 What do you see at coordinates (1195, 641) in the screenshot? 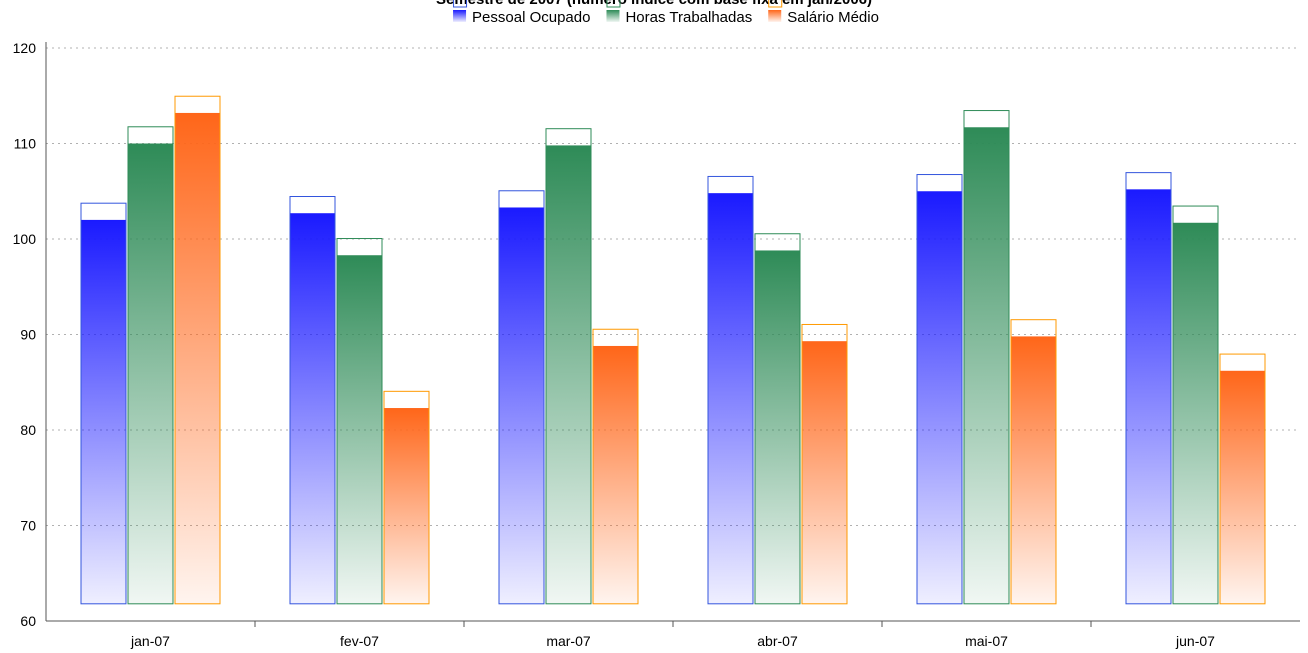
I see `x-tick-label: jun-07` at bounding box center [1195, 641].